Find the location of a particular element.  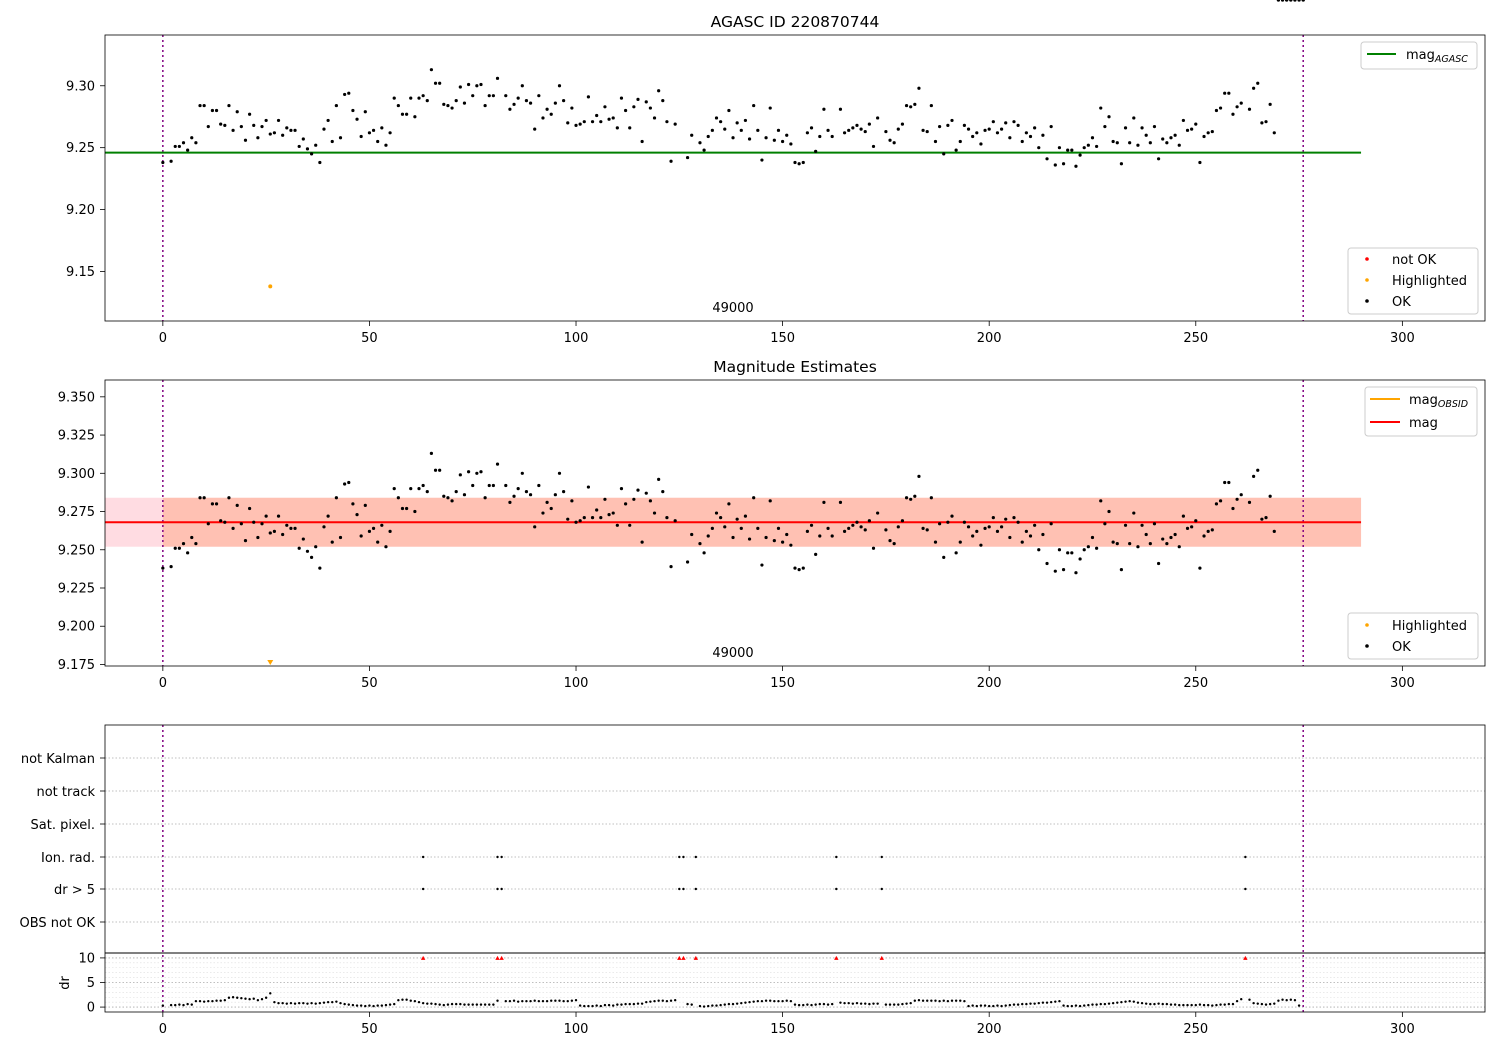

x-tick-label: 0 is located at coordinates (163, 683).